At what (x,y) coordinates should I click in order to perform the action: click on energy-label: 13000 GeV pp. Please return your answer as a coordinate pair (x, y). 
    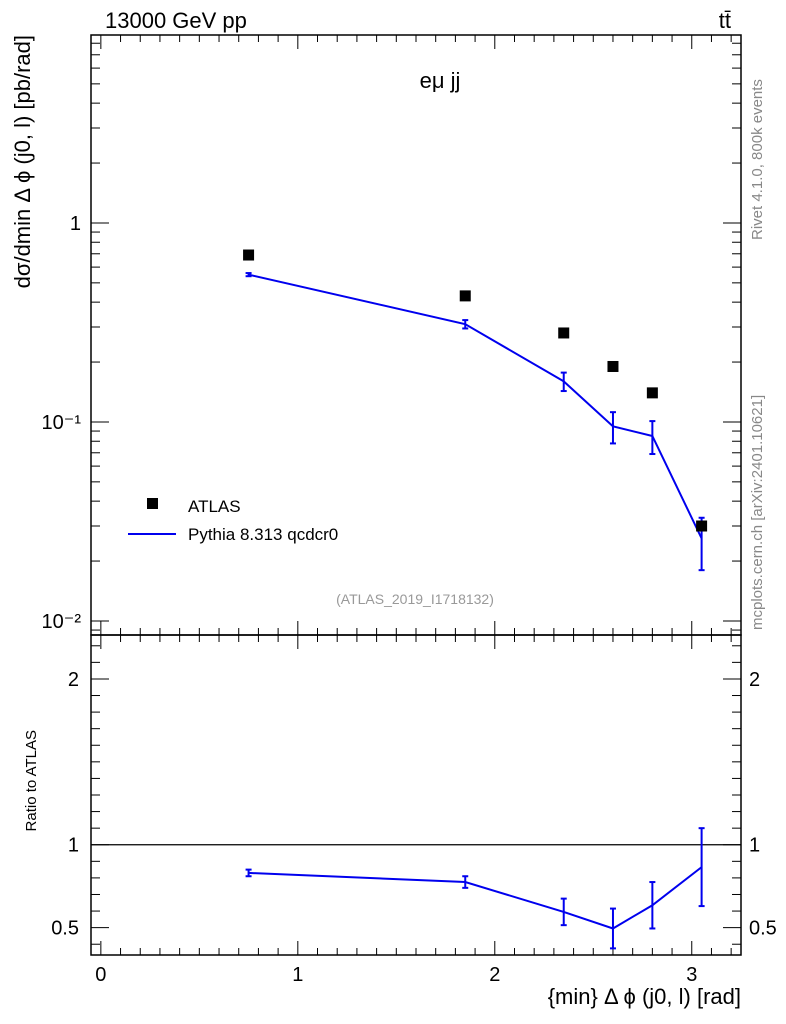
    Looking at the image, I should click on (176, 20).